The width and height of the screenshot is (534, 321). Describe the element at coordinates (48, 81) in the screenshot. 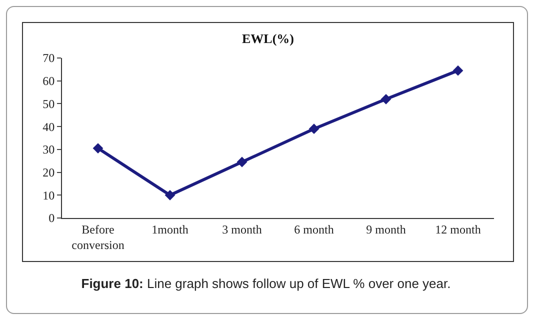

I see `y-tick-label: 60` at that location.